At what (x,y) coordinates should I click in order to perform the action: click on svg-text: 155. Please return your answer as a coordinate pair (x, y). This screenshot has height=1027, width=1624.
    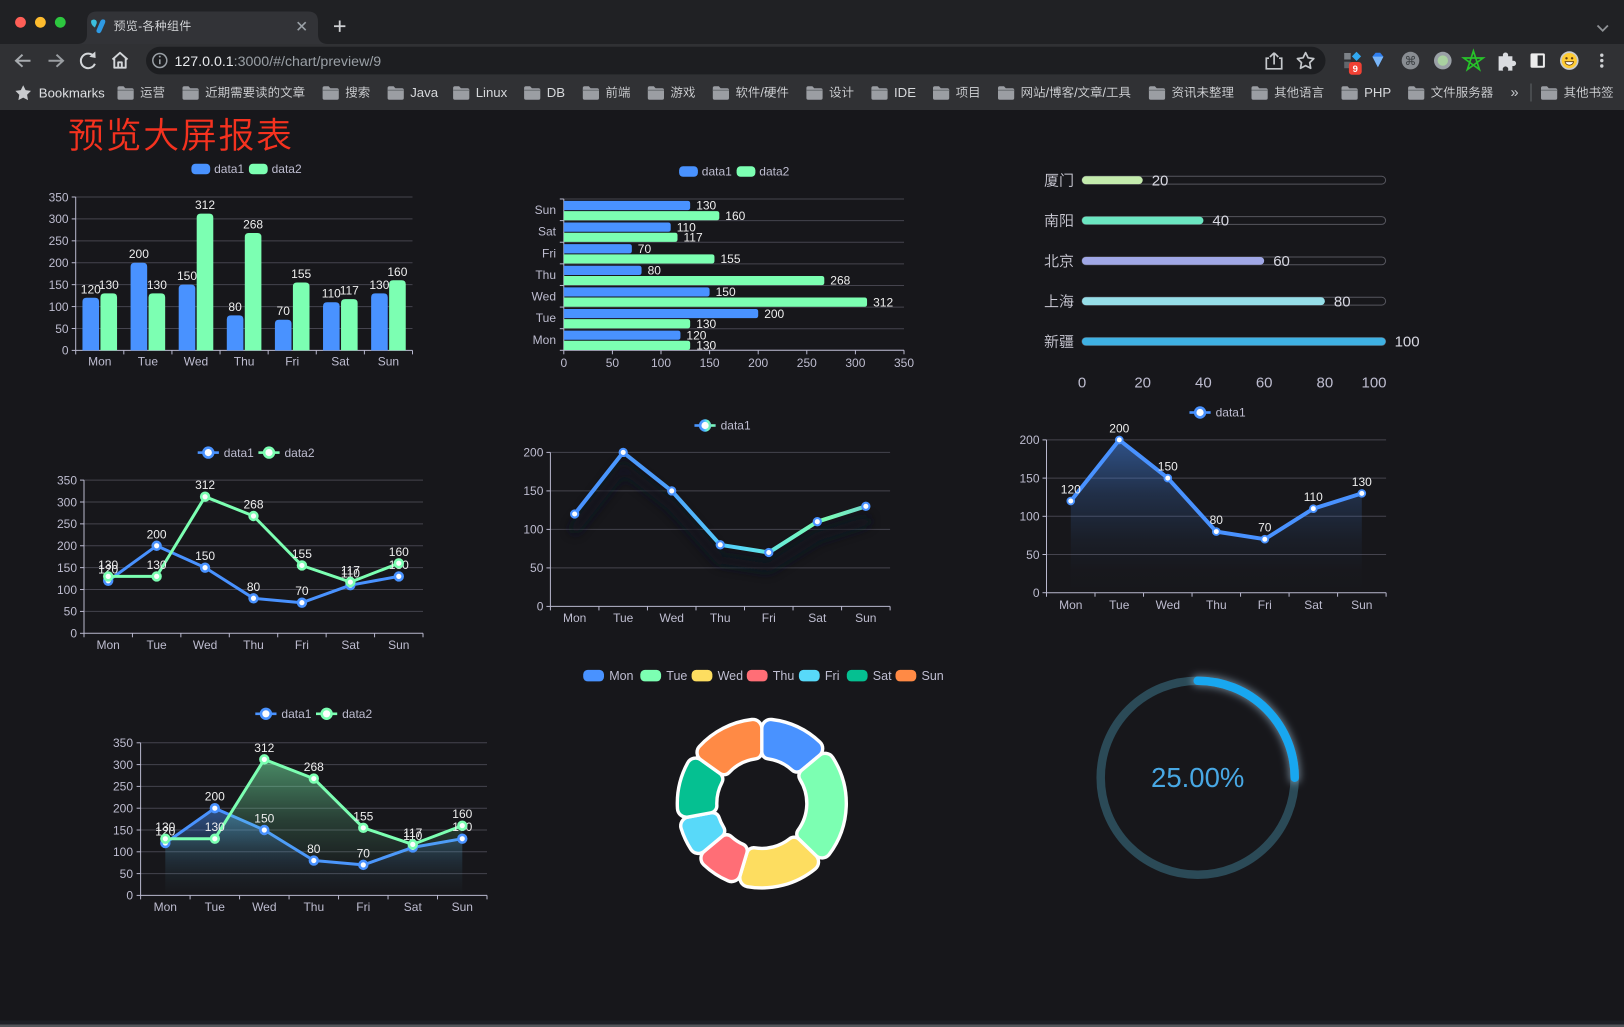
    Looking at the image, I should click on (363, 816).